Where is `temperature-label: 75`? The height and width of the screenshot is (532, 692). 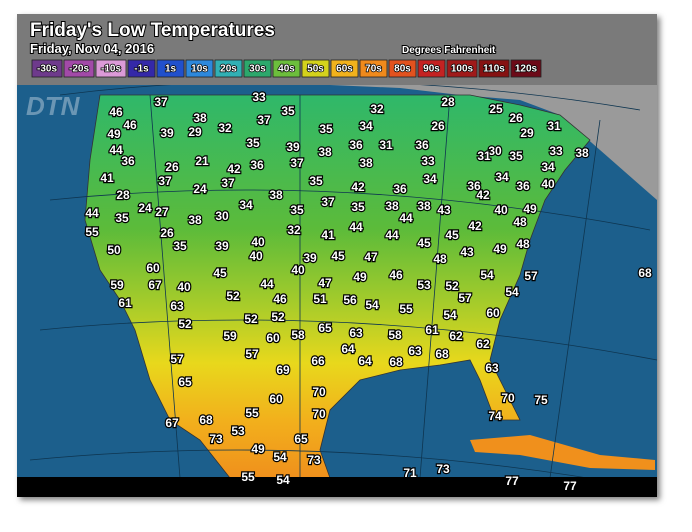
temperature-label: 75 is located at coordinates (541, 400).